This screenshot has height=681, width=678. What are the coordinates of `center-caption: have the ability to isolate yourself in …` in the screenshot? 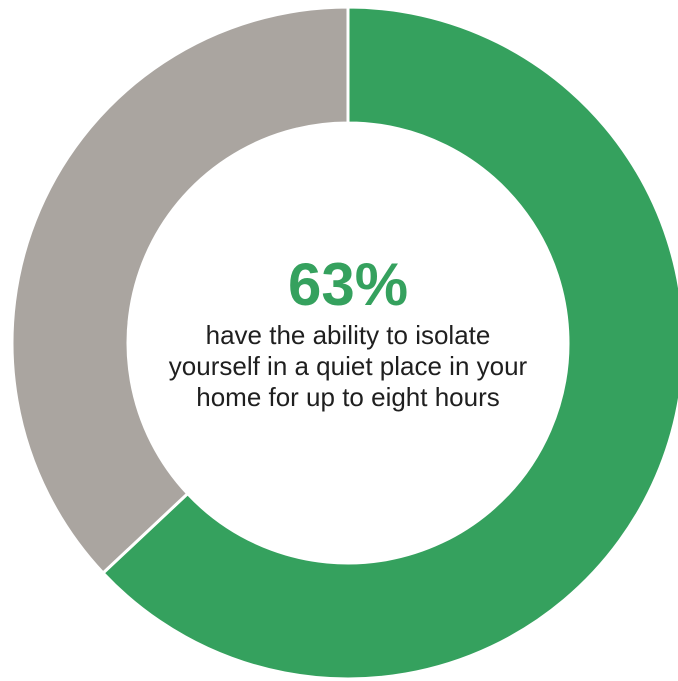 It's located at (348, 366).